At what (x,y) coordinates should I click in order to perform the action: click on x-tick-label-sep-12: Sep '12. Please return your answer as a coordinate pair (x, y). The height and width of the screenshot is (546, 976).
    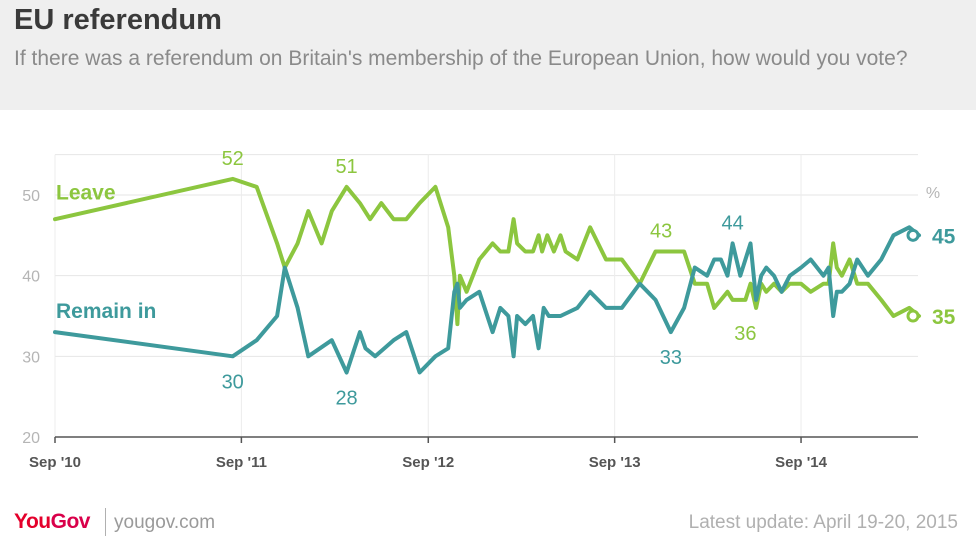
    Looking at the image, I should click on (428, 462).